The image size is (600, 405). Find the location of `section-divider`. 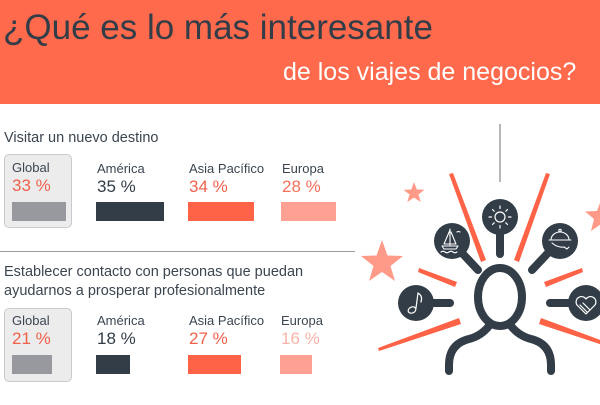

section-divider is located at coordinates (177, 251).